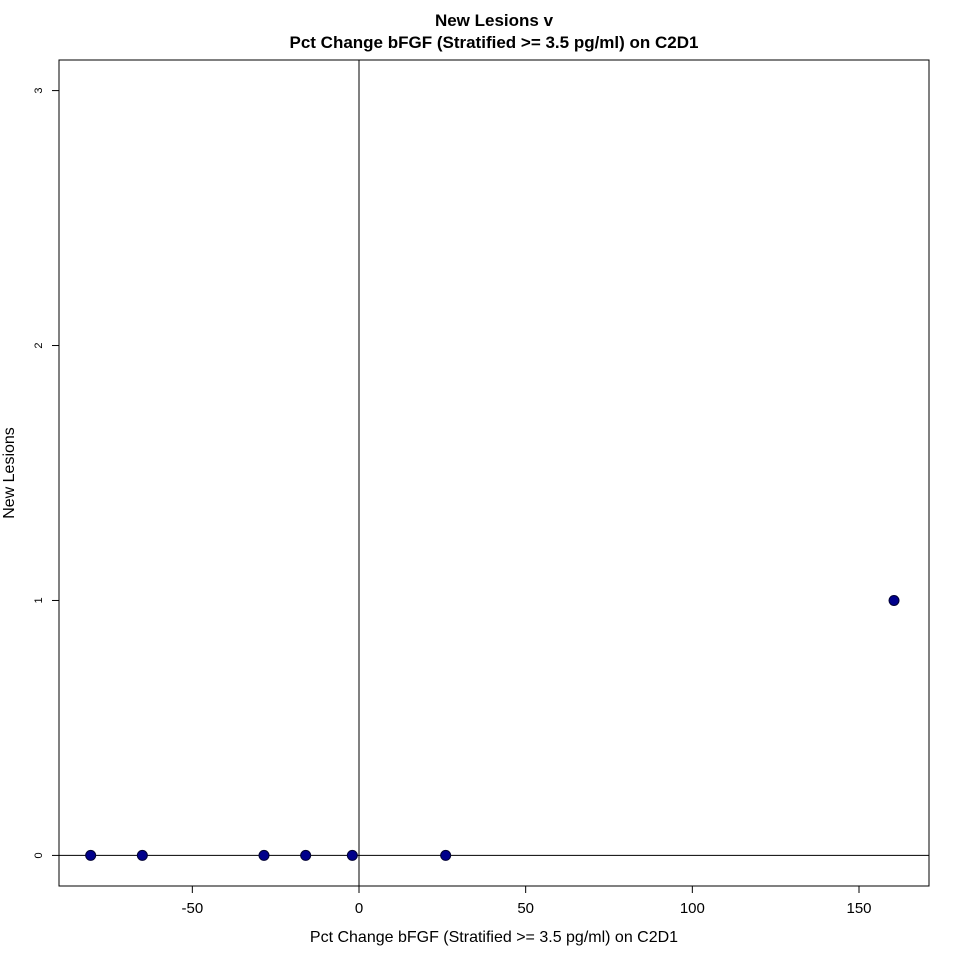 The height and width of the screenshot is (960, 960). I want to click on y-axis: 0 1 2 3, so click(46, 473).